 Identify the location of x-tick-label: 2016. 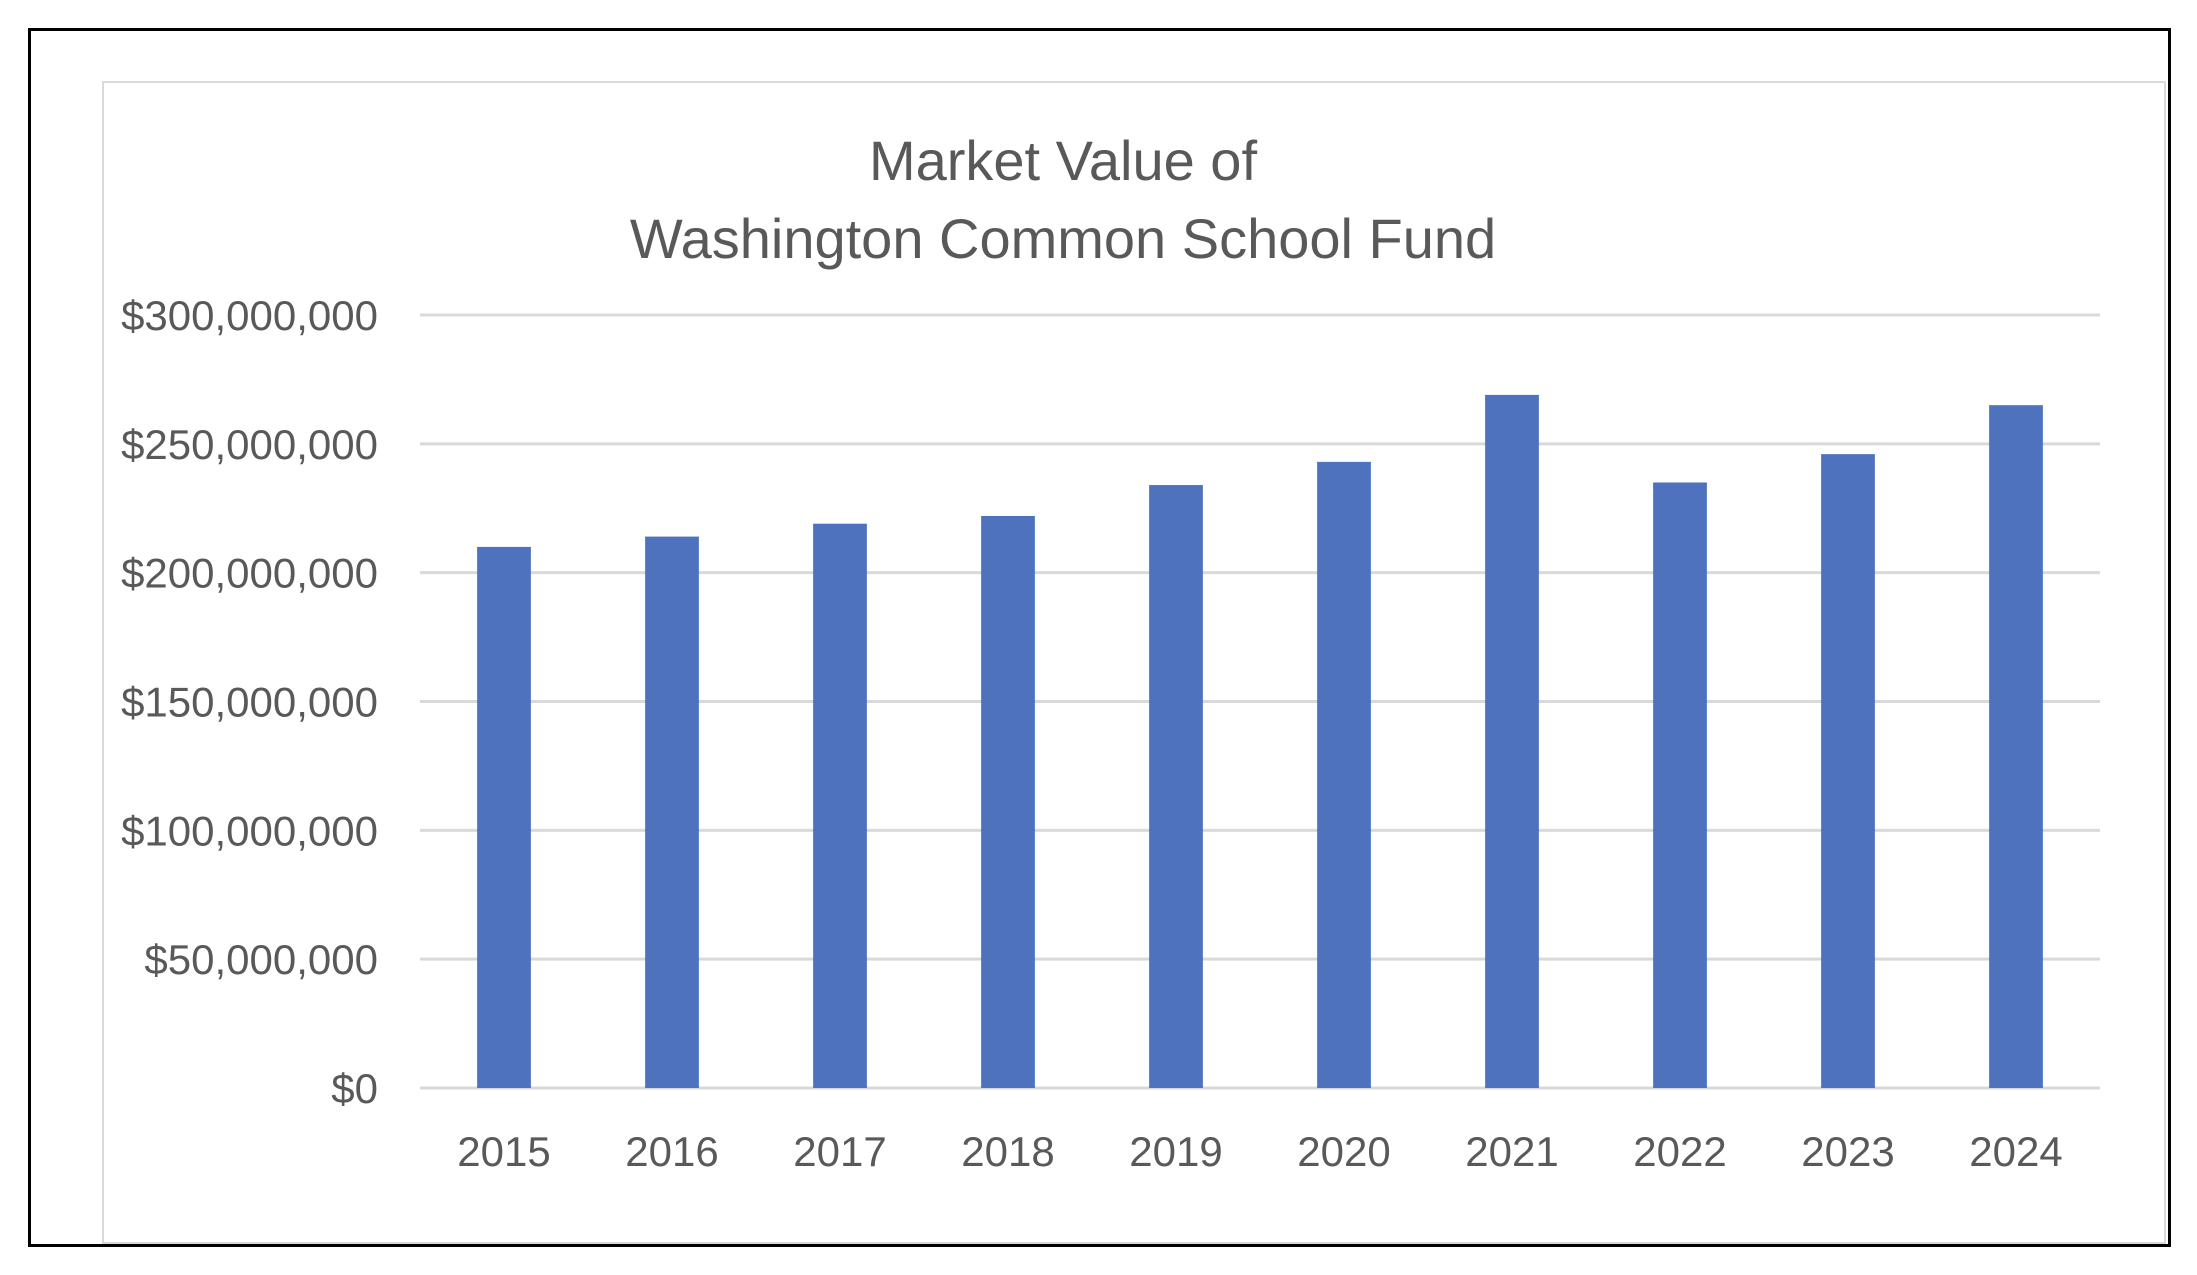
(671, 1151).